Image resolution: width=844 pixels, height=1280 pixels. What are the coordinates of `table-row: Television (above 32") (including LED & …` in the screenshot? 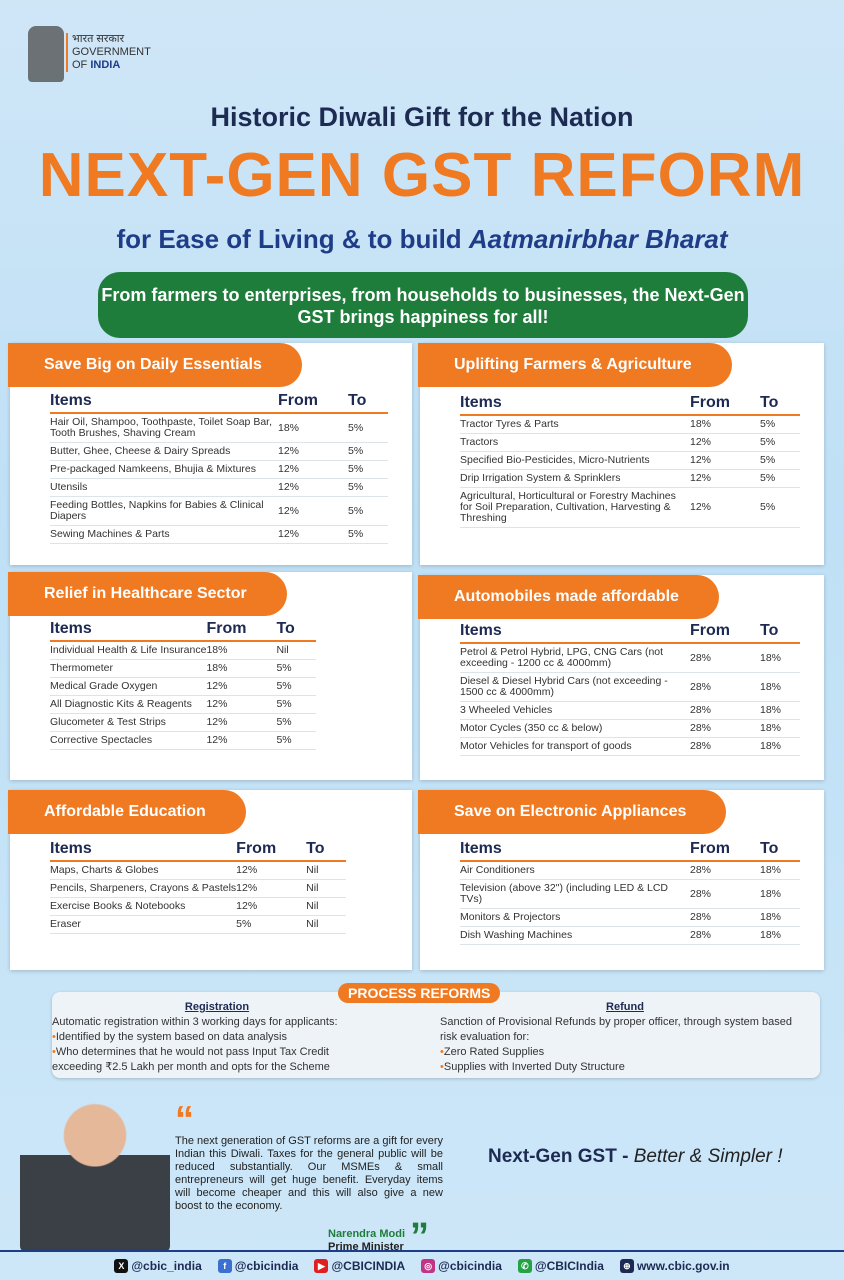 It's located at (630, 894).